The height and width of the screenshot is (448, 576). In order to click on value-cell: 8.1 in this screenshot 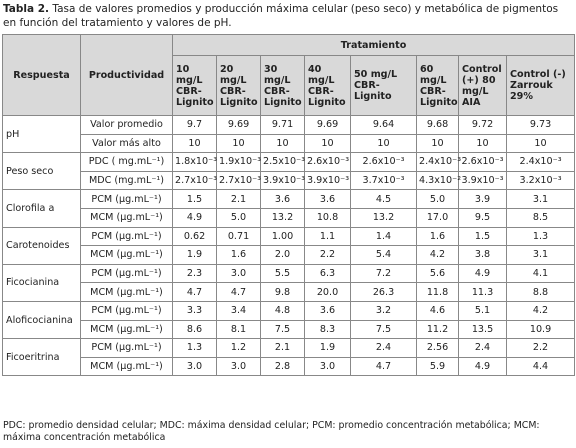, I will do `click(238, 329)`.